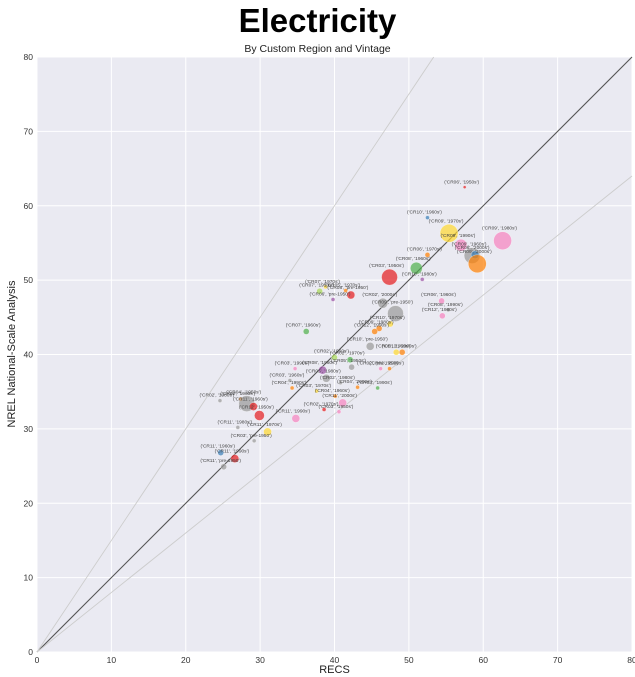 Image resolution: width=635 pixels, height=677 pixels. What do you see at coordinates (424, 249) in the screenshot?
I see `point-label: ('CR06', '1970s')` at bounding box center [424, 249].